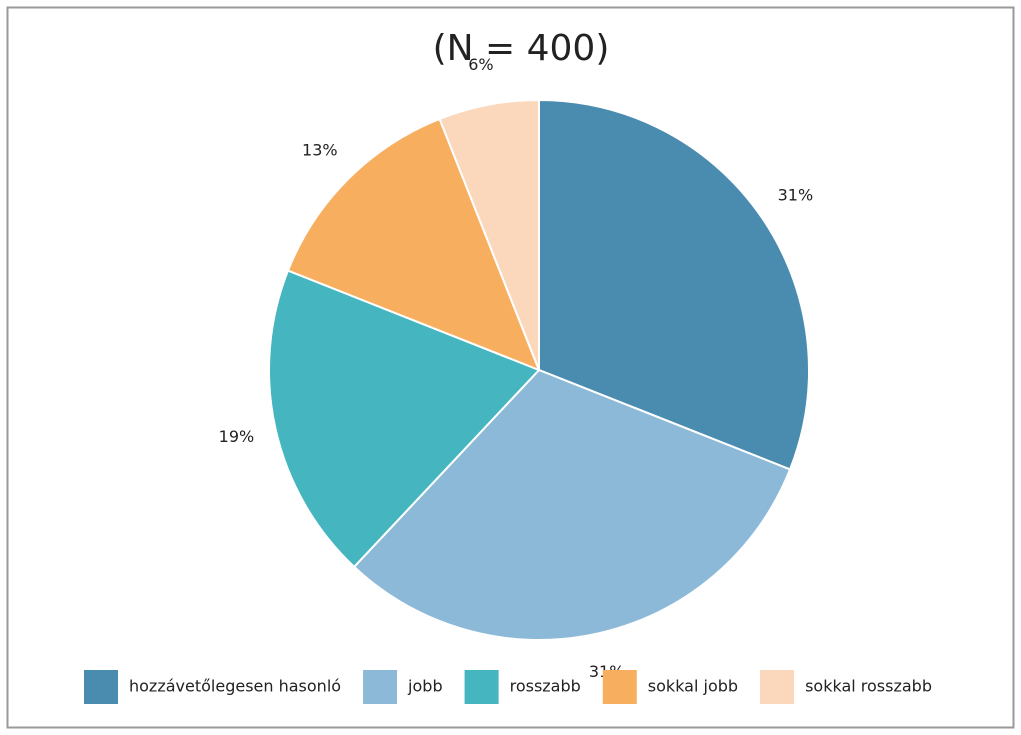 The image size is (1021, 735). Describe the element at coordinates (868, 686) in the screenshot. I see `legend-label: sokkal rosszabb` at that location.